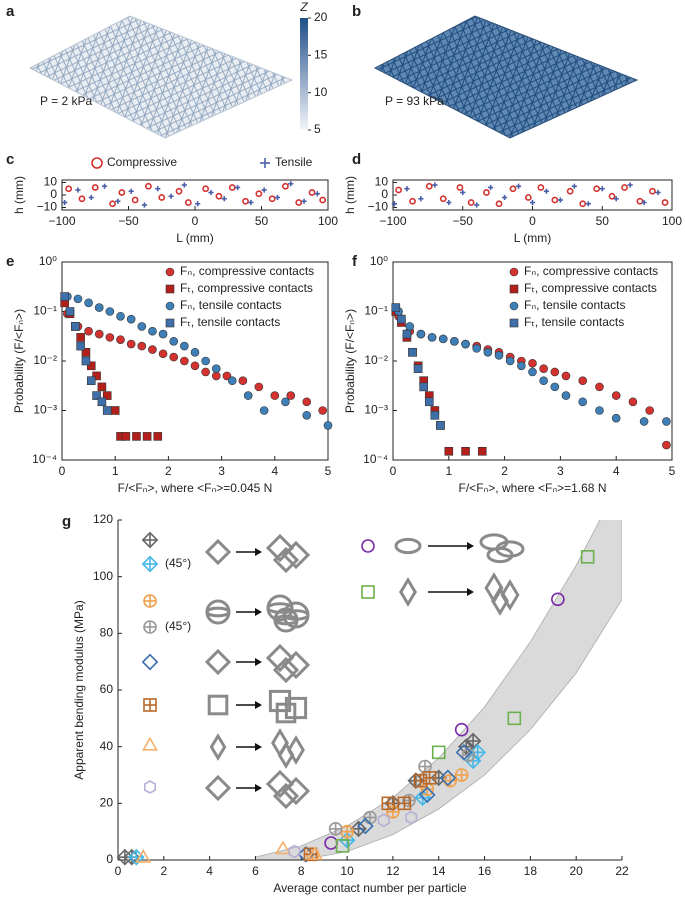 This screenshot has height=898, width=685. Describe the element at coordinates (375, 459) in the screenshot. I see `y-tick-label: 10⁻⁴` at that location.